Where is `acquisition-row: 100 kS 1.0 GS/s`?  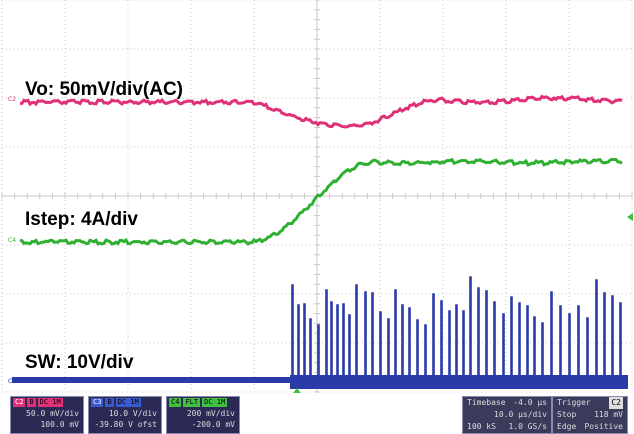 acquisition-row: 100 kS 1.0 GS/s is located at coordinates (507, 427).